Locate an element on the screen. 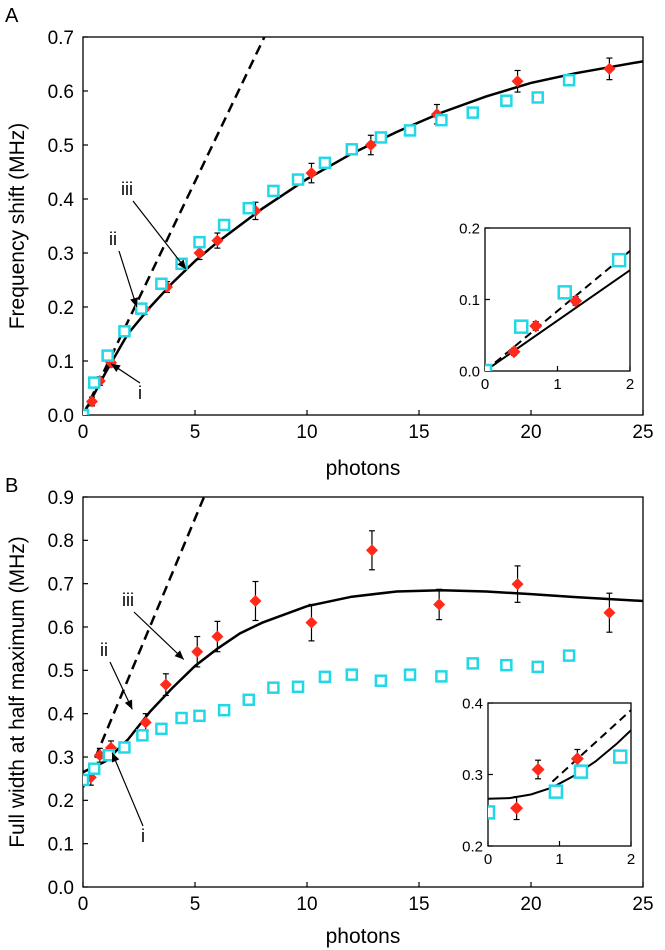  x-axis-label: photons is located at coordinates (363, 936).